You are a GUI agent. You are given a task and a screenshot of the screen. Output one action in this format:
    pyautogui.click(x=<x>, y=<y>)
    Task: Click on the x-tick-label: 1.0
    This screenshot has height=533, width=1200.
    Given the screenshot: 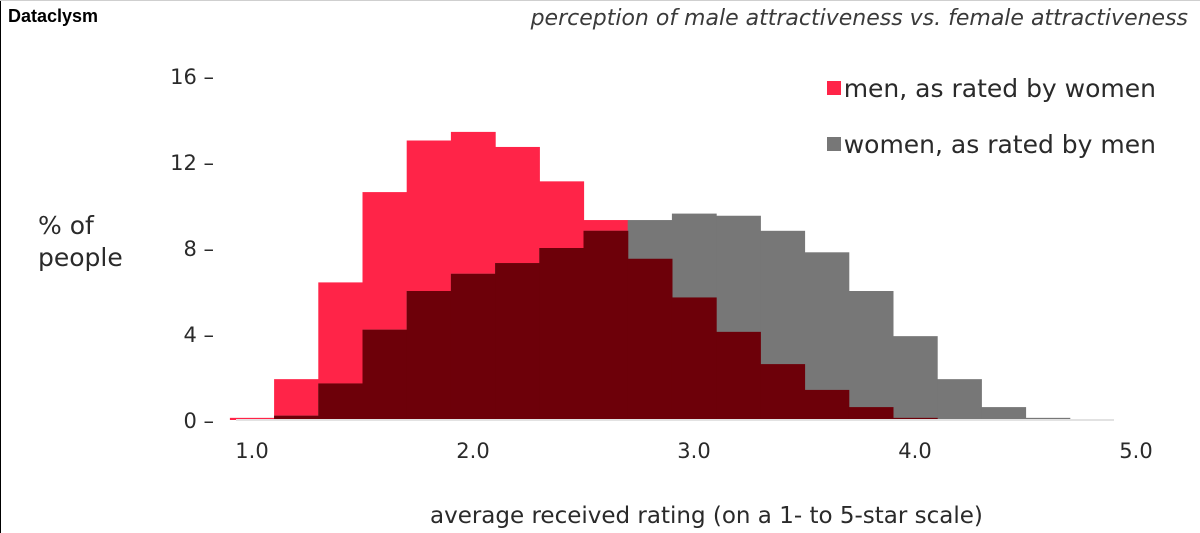 What is the action you would take?
    pyautogui.click(x=251, y=451)
    